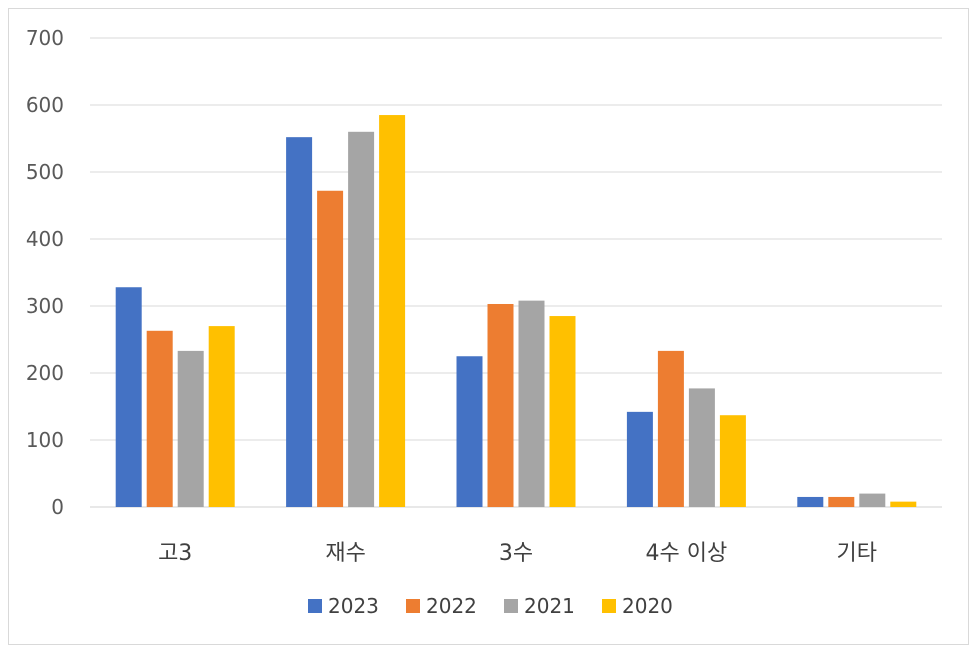  I want to click on y-tick-label: 200, so click(45, 373).